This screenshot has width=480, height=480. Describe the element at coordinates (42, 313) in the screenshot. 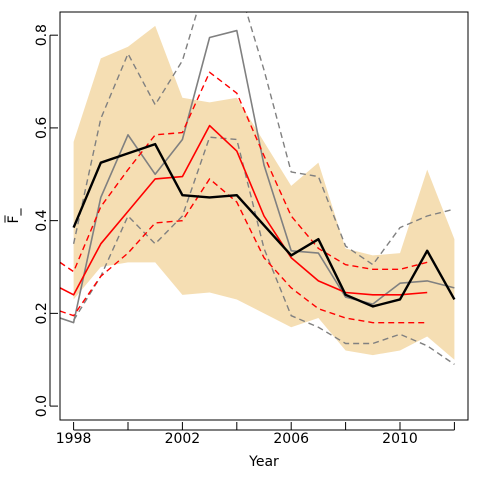

I see `y-tick-label: 0.2` at that location.